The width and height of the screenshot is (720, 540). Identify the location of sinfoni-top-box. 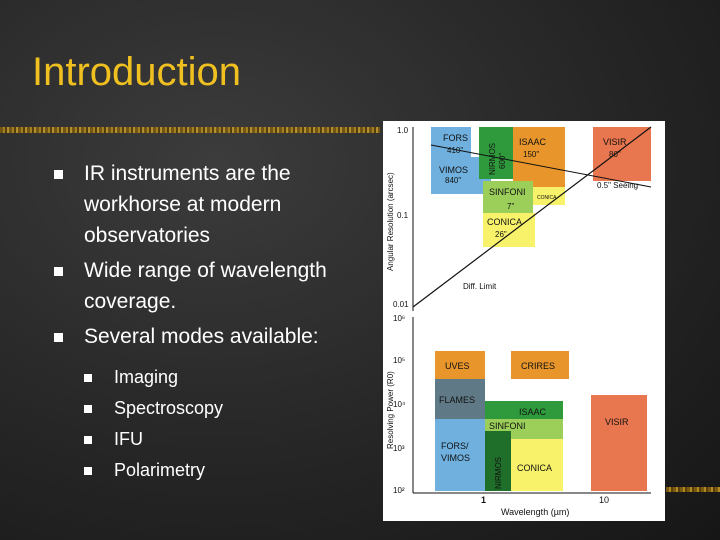
(508, 198).